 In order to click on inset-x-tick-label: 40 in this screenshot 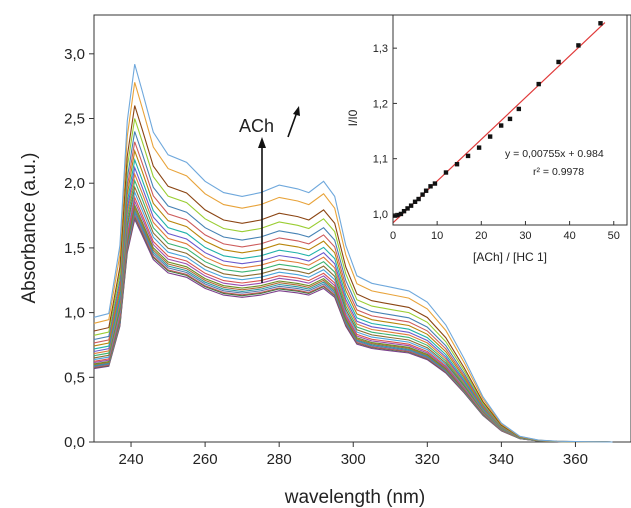, I will do `click(569, 236)`.